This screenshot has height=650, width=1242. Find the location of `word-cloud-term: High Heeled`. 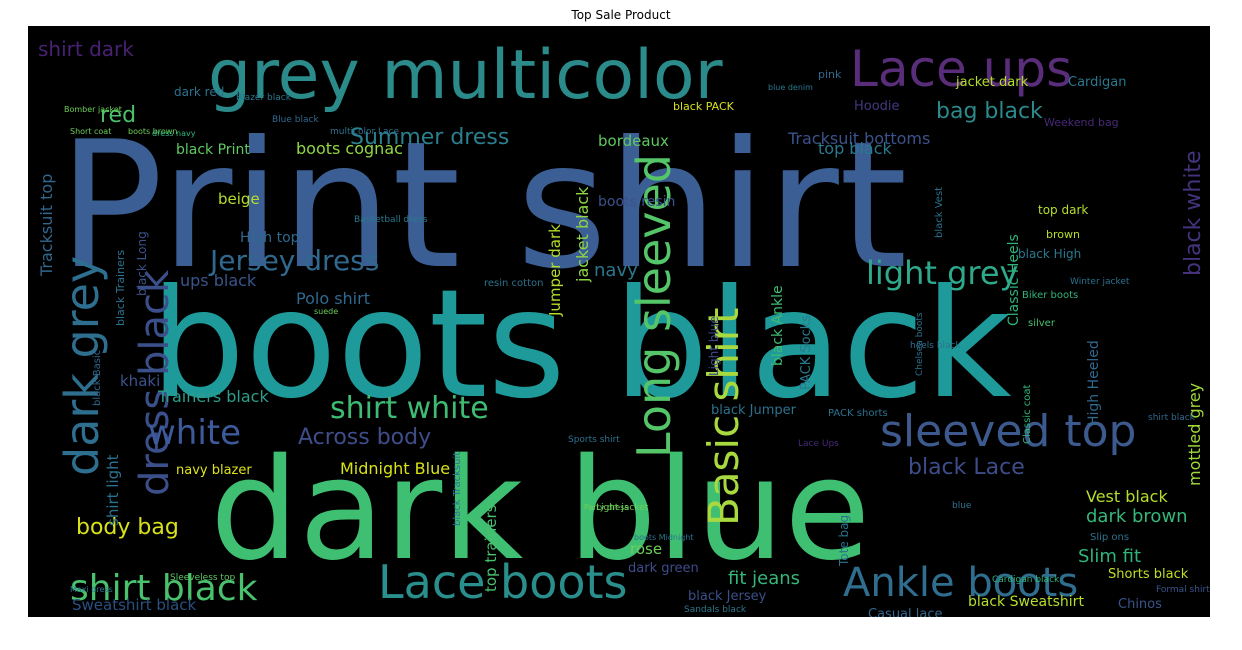

word-cloud-term: High Heeled is located at coordinates (1094, 383).